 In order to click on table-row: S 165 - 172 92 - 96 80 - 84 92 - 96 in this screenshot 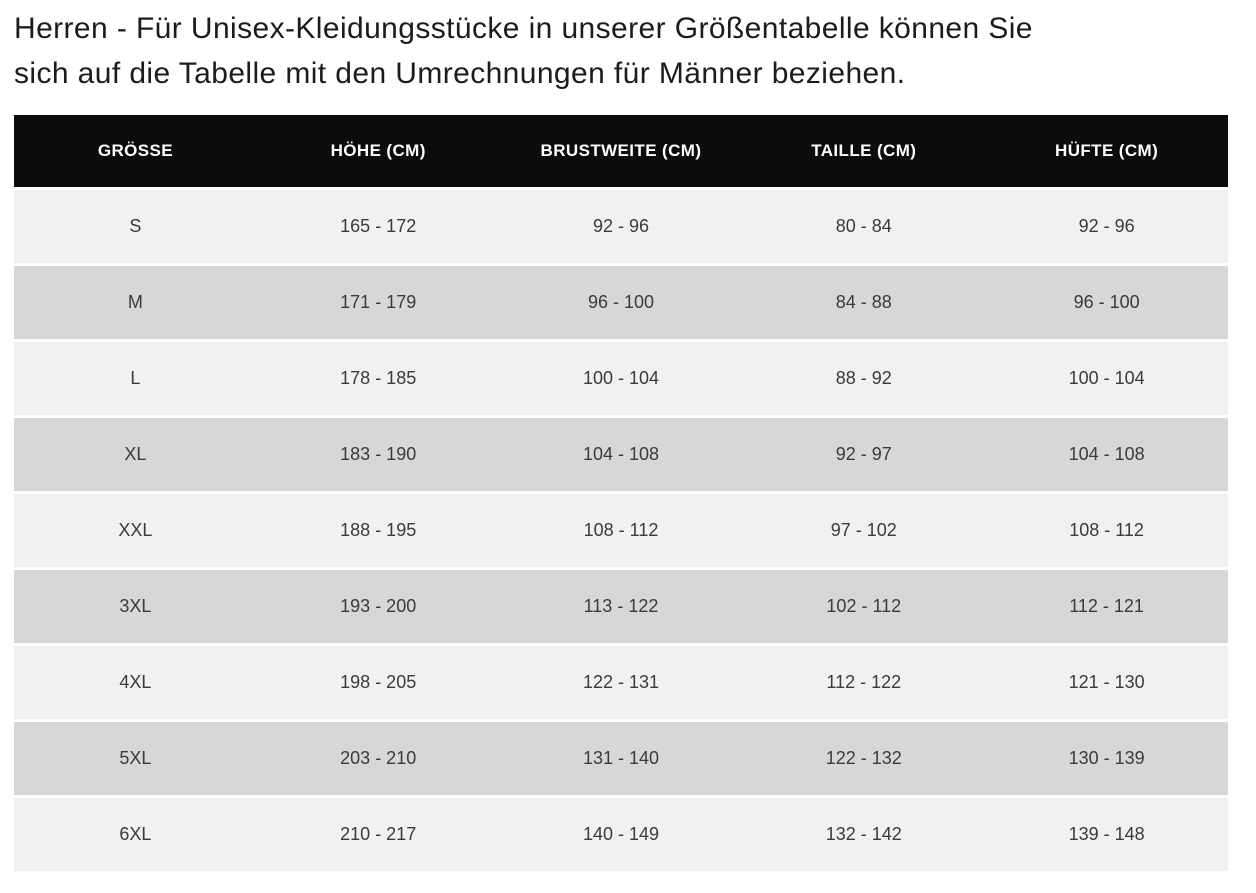, I will do `click(621, 226)`.